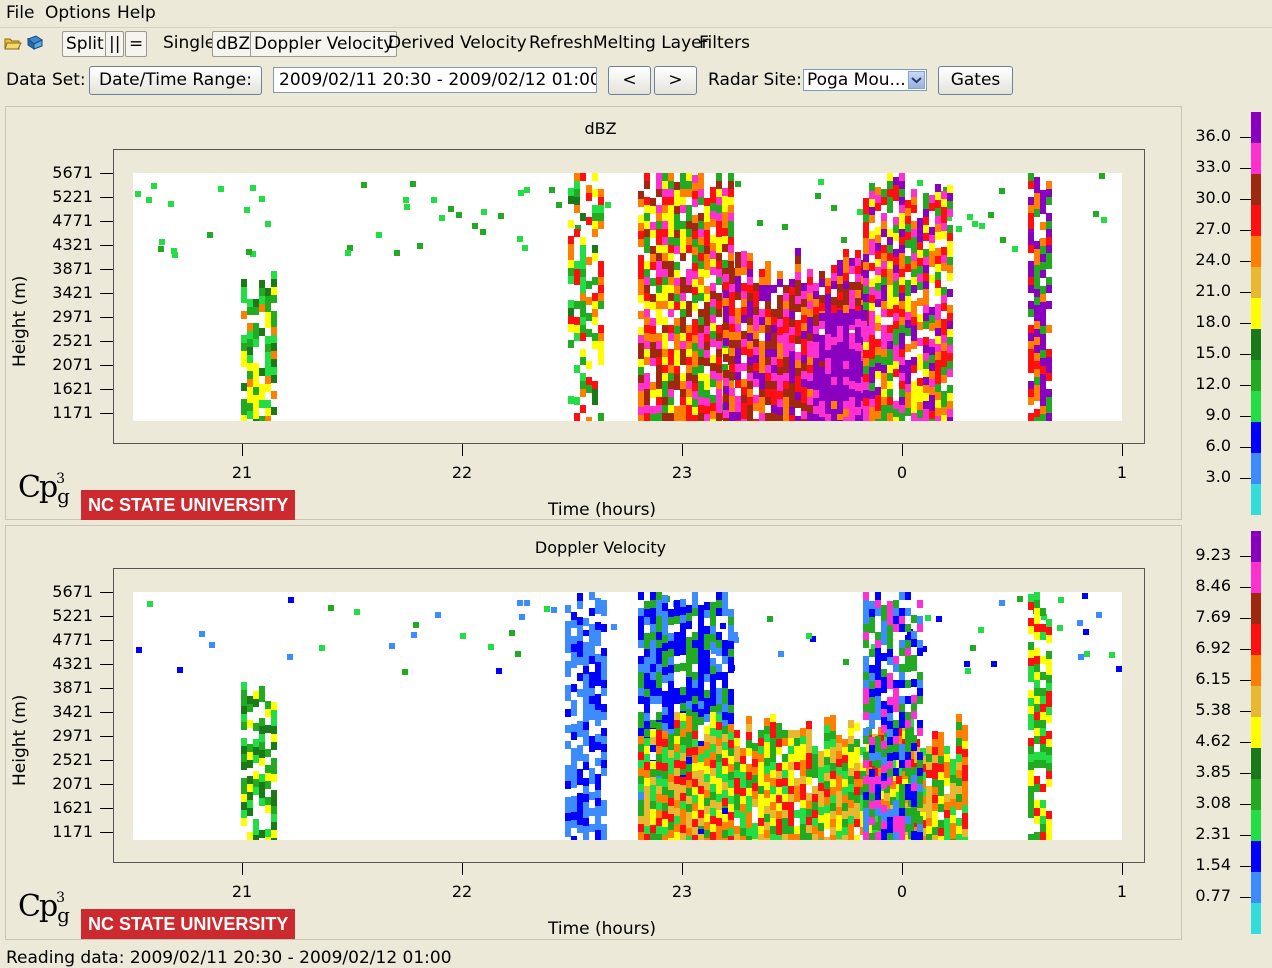 This screenshot has width=1272, height=968. I want to click on melting-layer-button: Melting Layer, so click(651, 43).